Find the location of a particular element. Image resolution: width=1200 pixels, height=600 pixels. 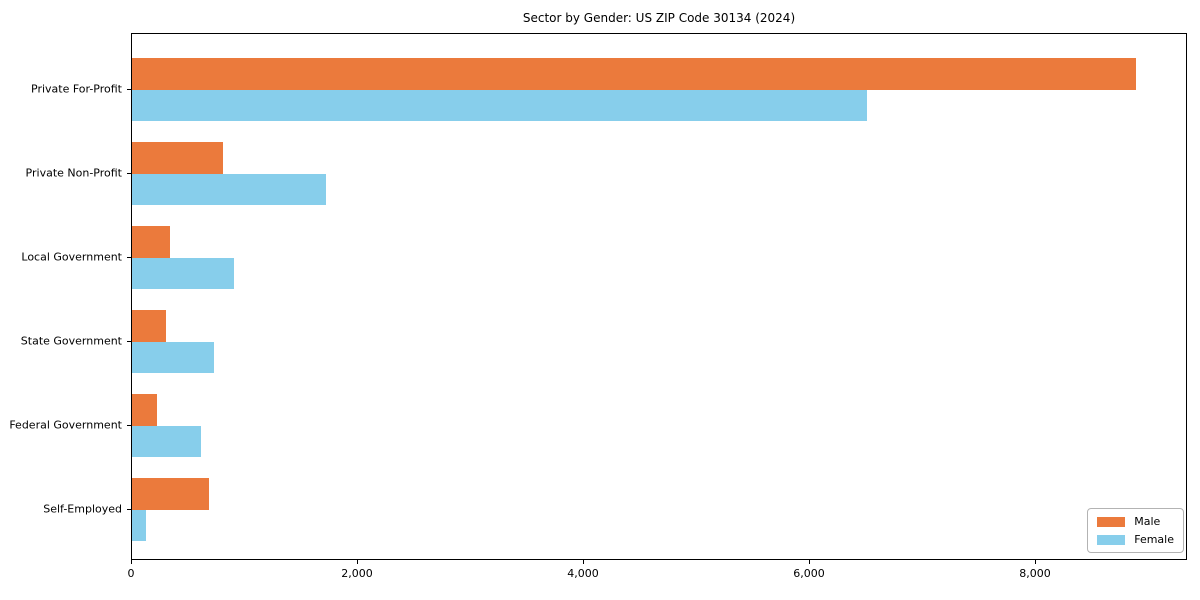

ytick-label-local-government: Local Government is located at coordinates (71, 256).